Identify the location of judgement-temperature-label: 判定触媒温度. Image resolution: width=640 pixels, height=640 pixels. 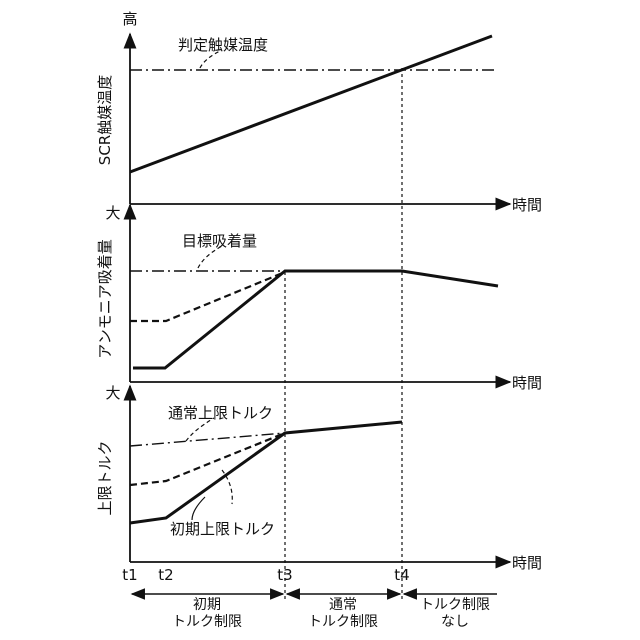
(223, 45).